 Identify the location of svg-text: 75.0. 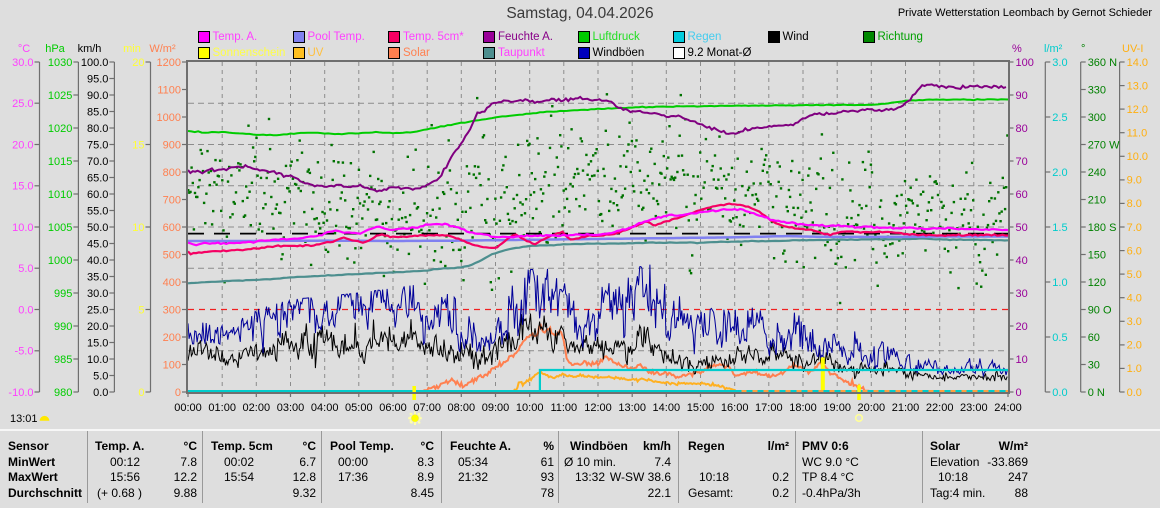
(97, 145).